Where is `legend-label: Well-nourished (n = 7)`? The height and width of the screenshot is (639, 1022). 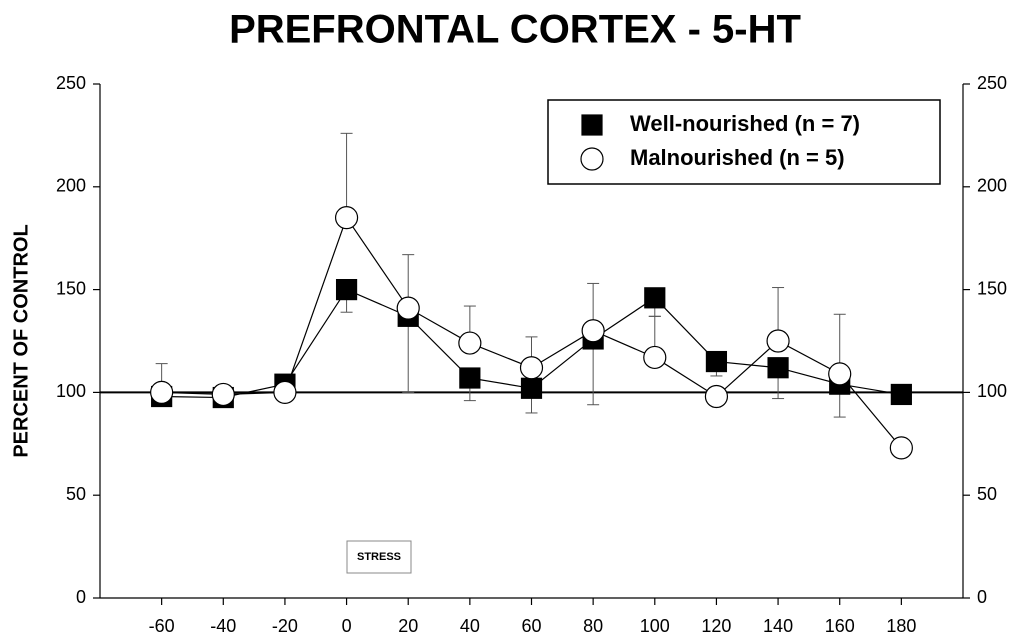 legend-label: Well-nourished (n = 7) is located at coordinates (745, 123).